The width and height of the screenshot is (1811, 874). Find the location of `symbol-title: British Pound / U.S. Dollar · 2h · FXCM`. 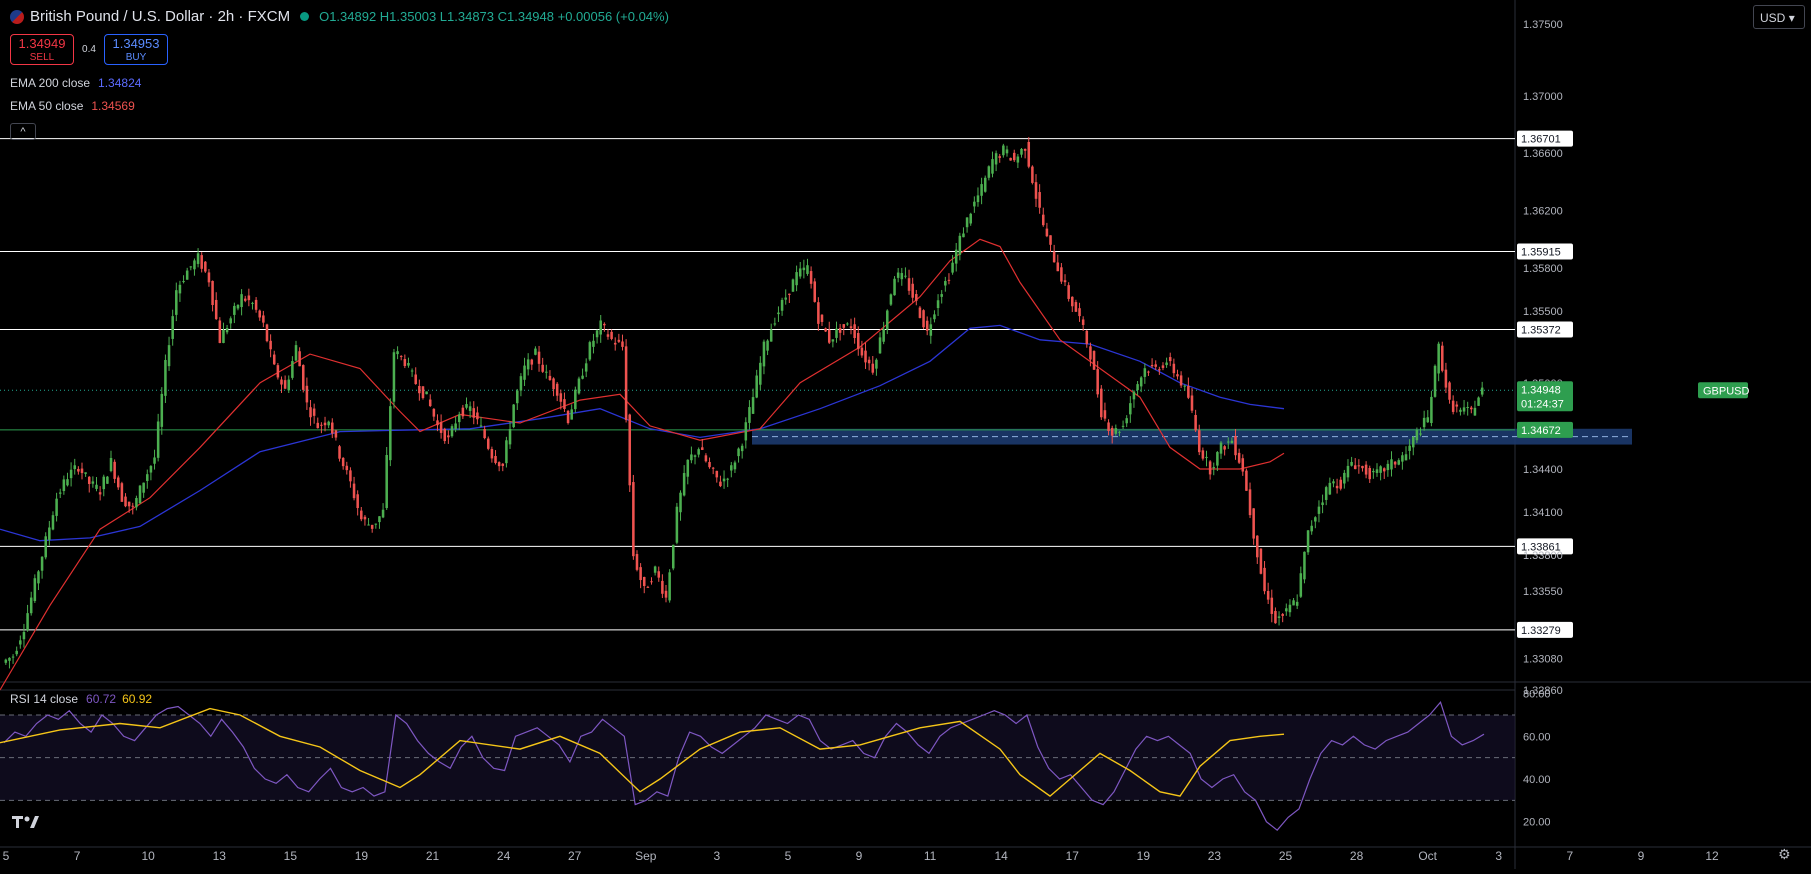

symbol-title: British Pound / U.S. Dollar · 2h · FXCM is located at coordinates (160, 16).